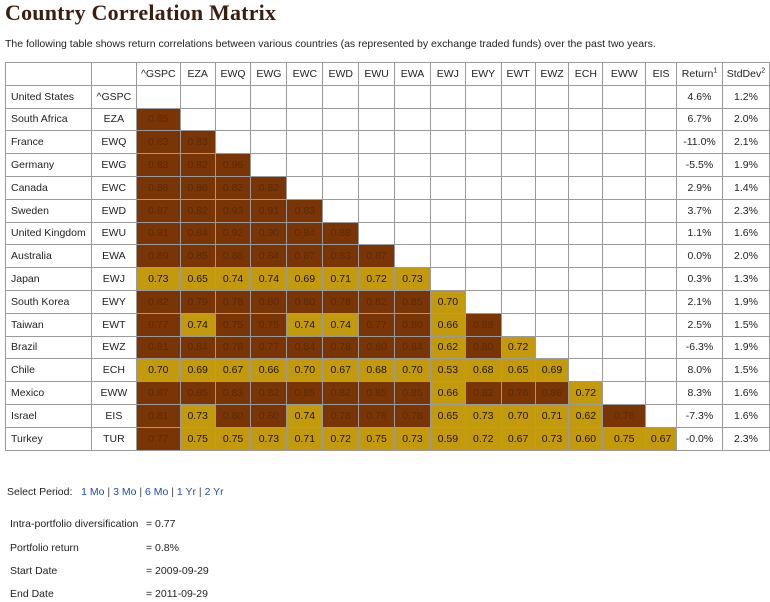  I want to click on column-header: EWG, so click(269, 74).